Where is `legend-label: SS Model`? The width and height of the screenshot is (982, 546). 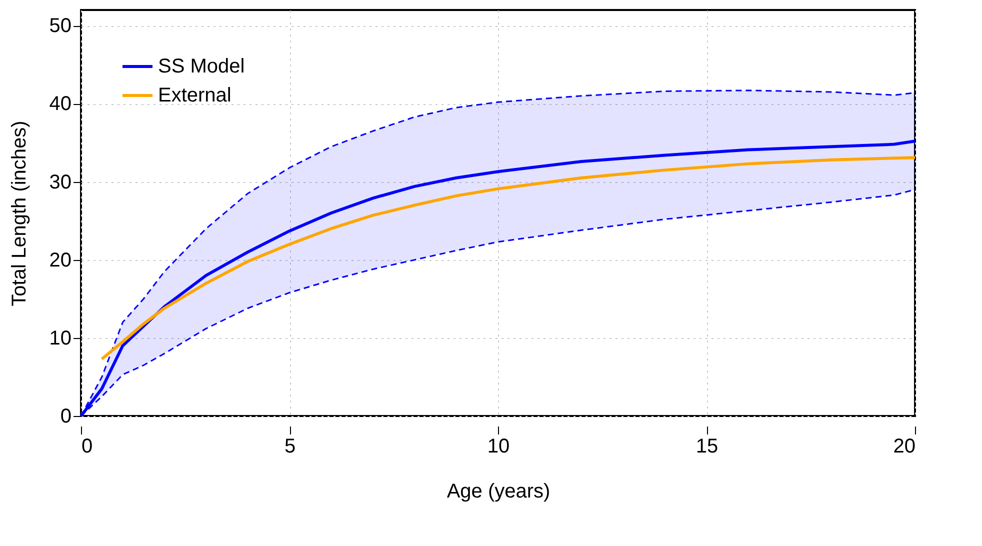 legend-label: SS Model is located at coordinates (201, 67).